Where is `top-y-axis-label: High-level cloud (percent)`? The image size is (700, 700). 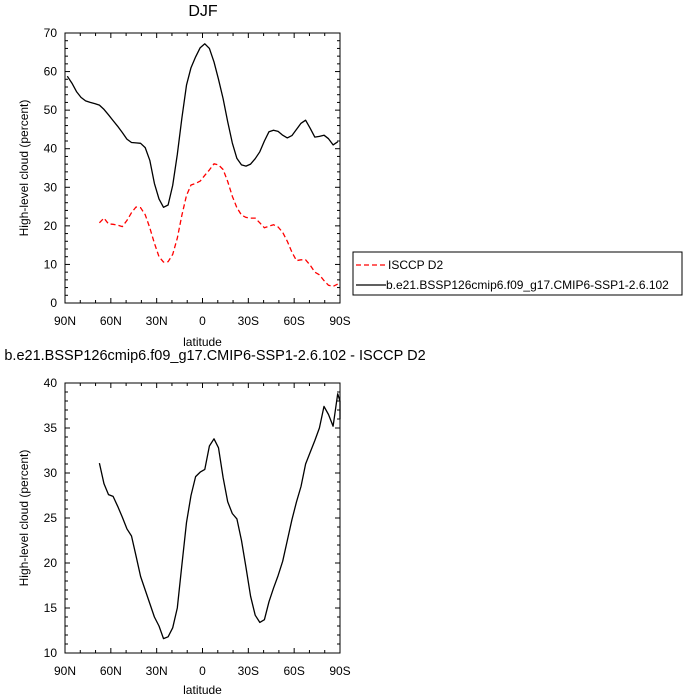
top-y-axis-label: High-level cloud (percent) is located at coordinates (24, 168).